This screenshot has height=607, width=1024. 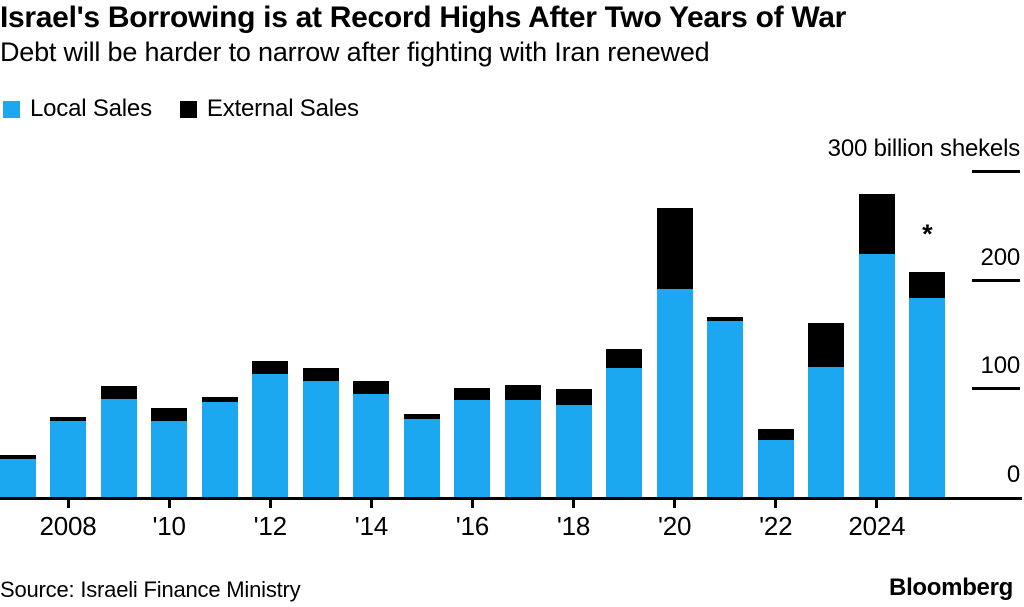 I want to click on bar-2023, so click(x=826, y=411).